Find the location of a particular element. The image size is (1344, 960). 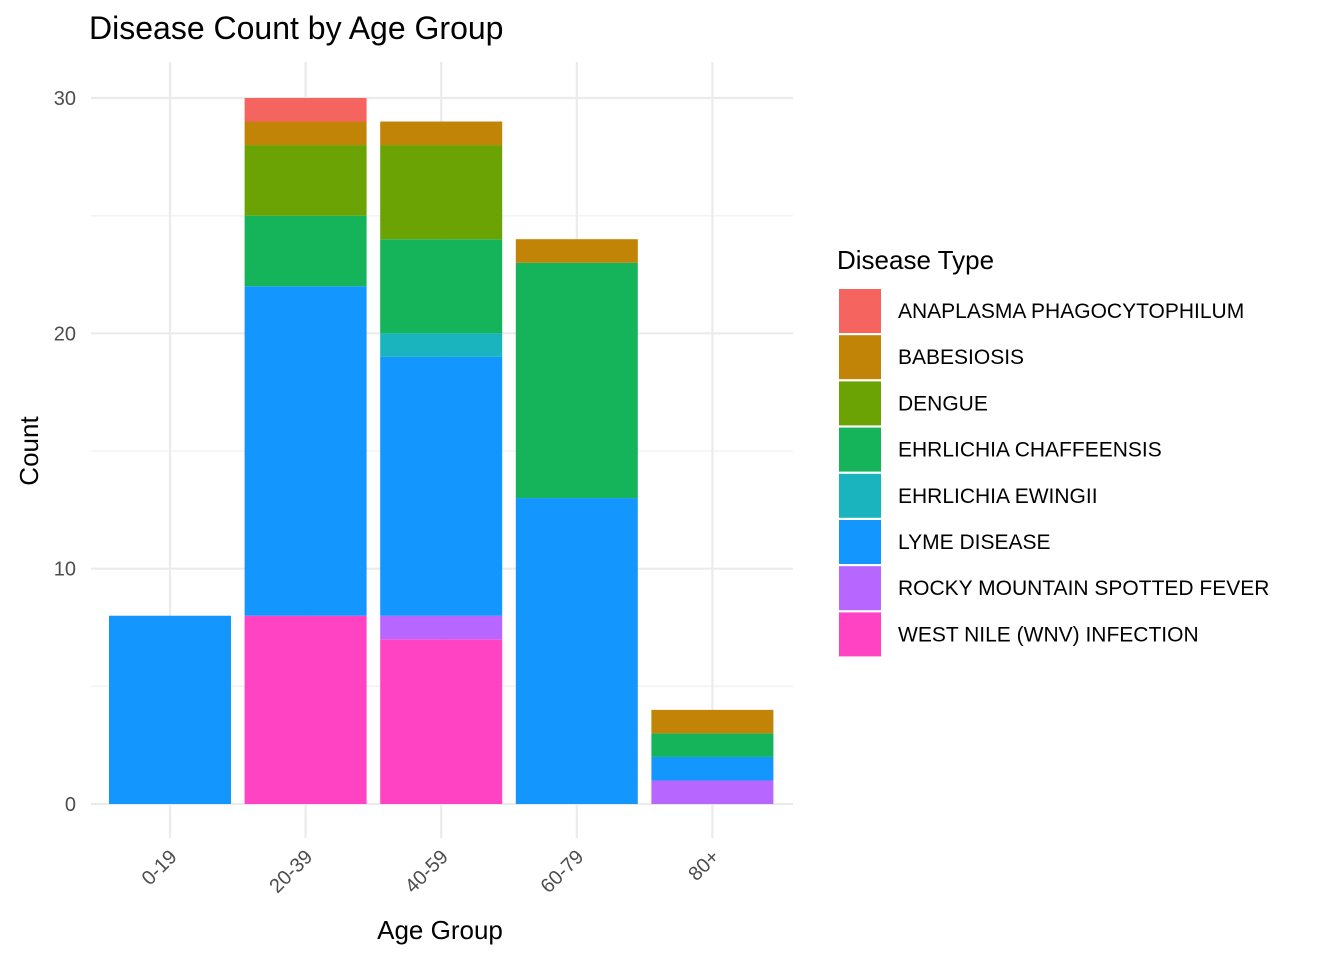

x-tick-label: 20-39 is located at coordinates (291, 872).